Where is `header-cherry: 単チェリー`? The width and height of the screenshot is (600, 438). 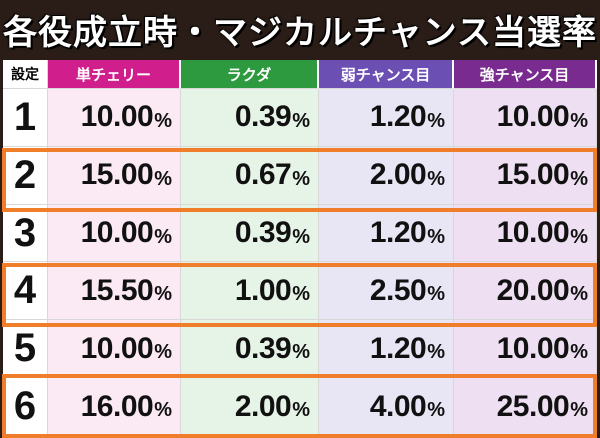 header-cherry: 単チェリー is located at coordinates (114, 74).